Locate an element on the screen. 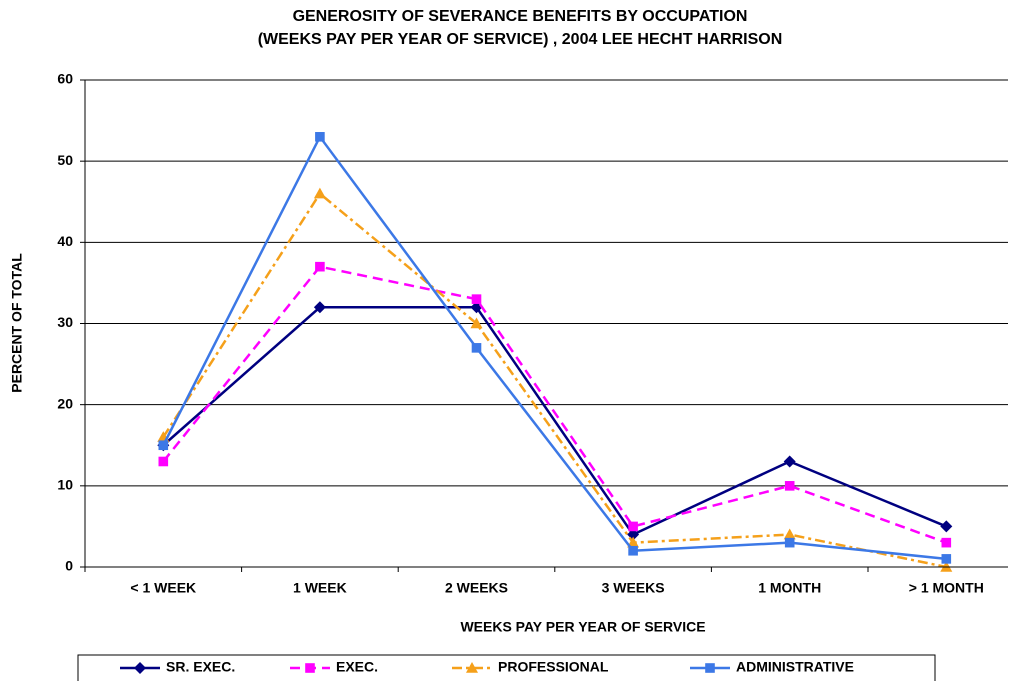 This screenshot has height=681, width=1015. legend-label: SR. EXEC. is located at coordinates (200, 667).